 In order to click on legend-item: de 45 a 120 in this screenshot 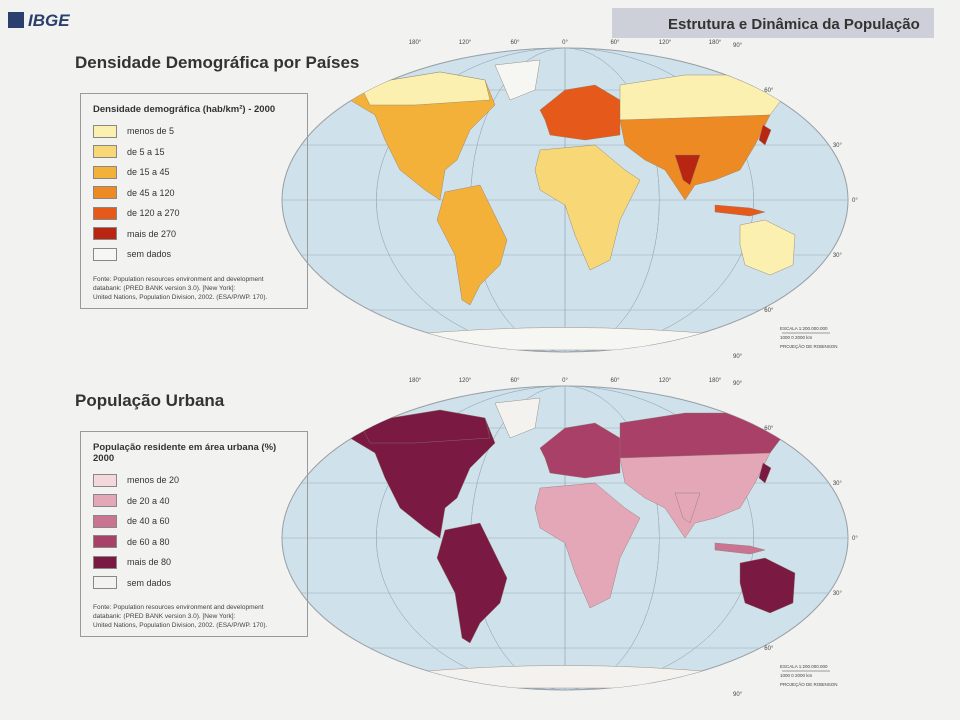, I will do `click(195, 193)`.